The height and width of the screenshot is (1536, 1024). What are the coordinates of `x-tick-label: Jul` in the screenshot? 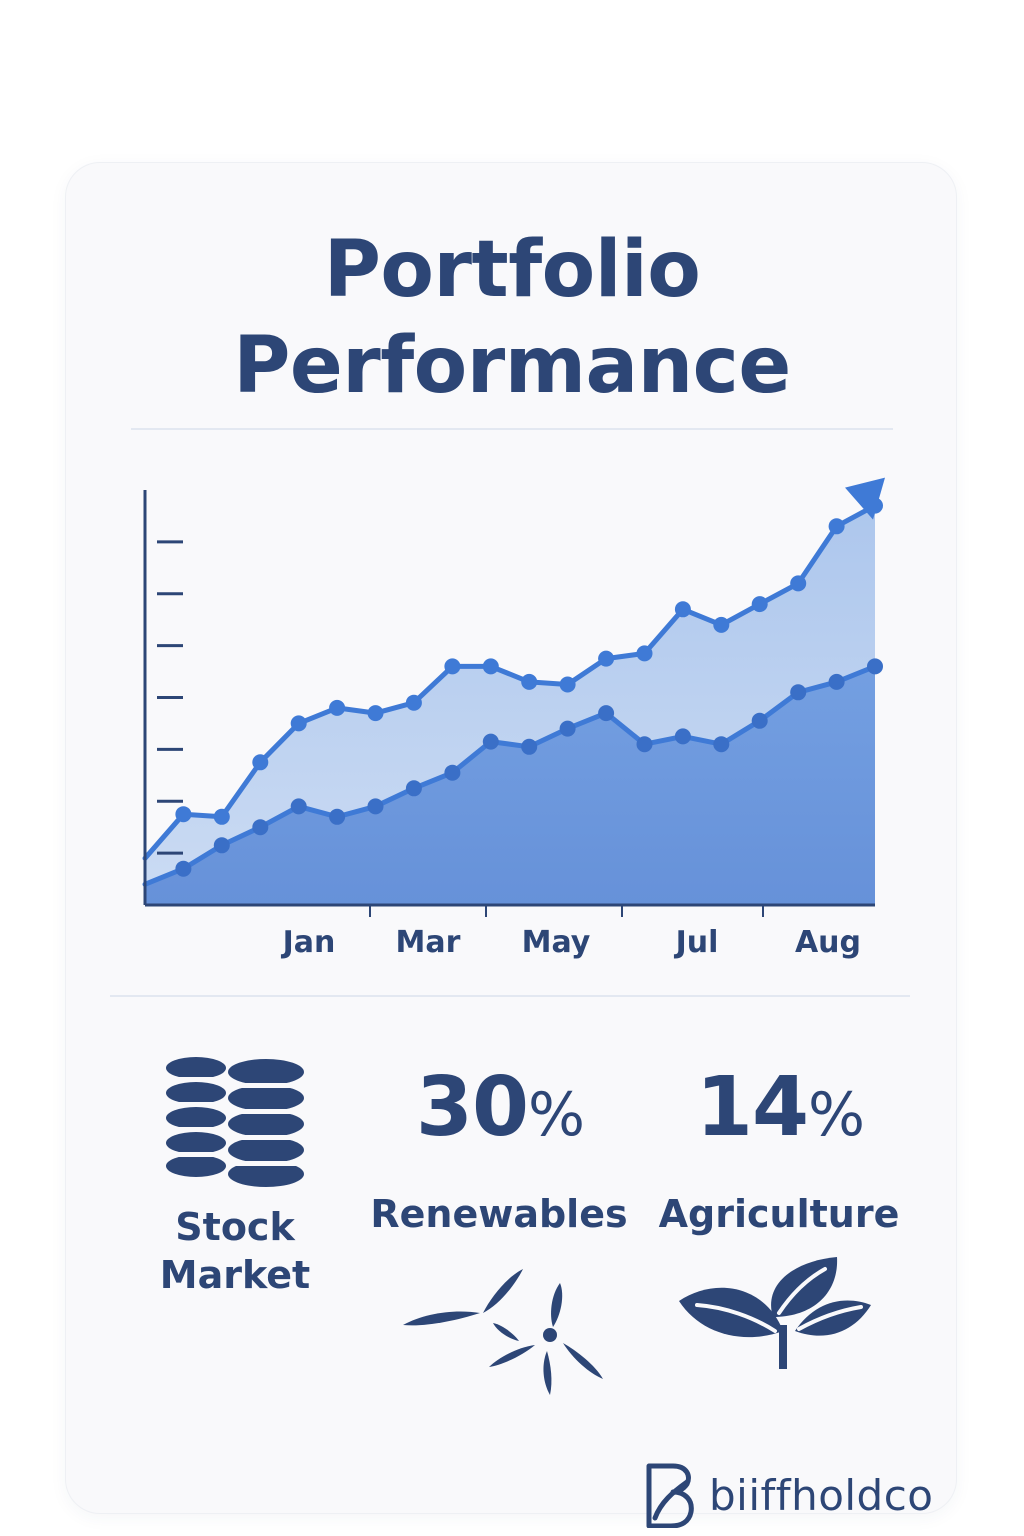 It's located at (696, 942).